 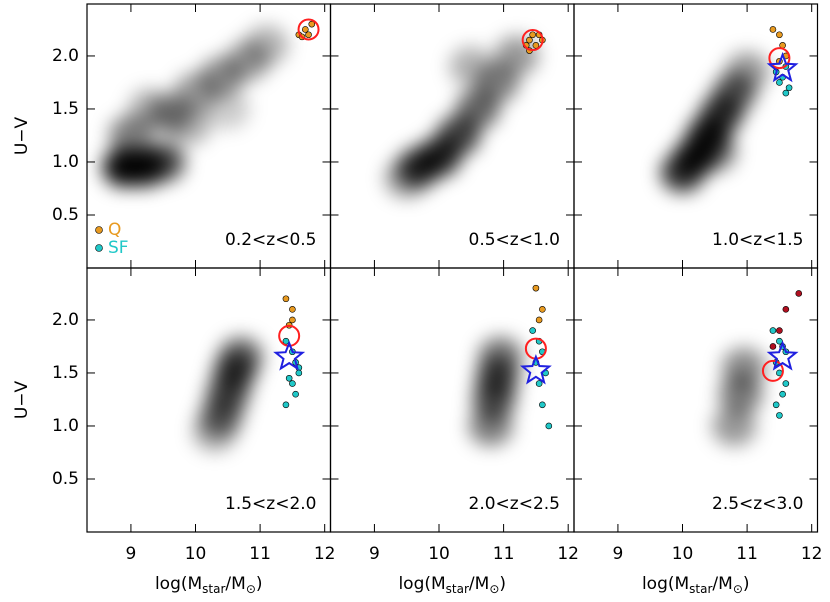 What do you see at coordinates (65, 373) in the screenshot?
I see `y-tick-label: 1.5` at bounding box center [65, 373].